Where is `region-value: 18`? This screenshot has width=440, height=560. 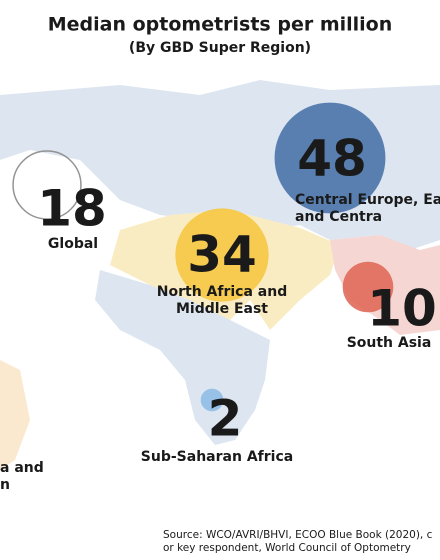 region-value: 18 is located at coordinates (72, 209).